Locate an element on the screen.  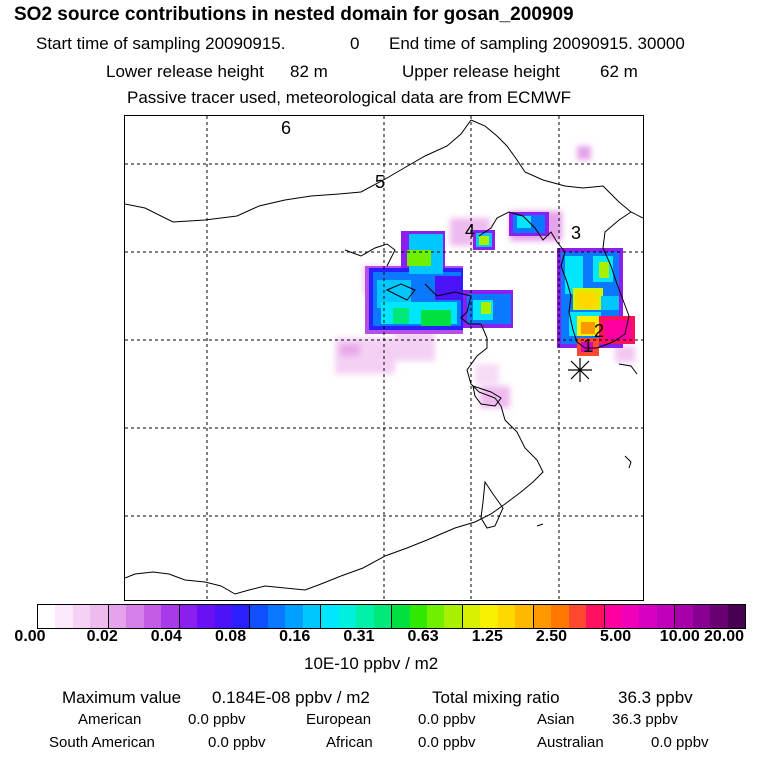
color-scale-tick-label: 0.16 is located at coordinates (295, 636).